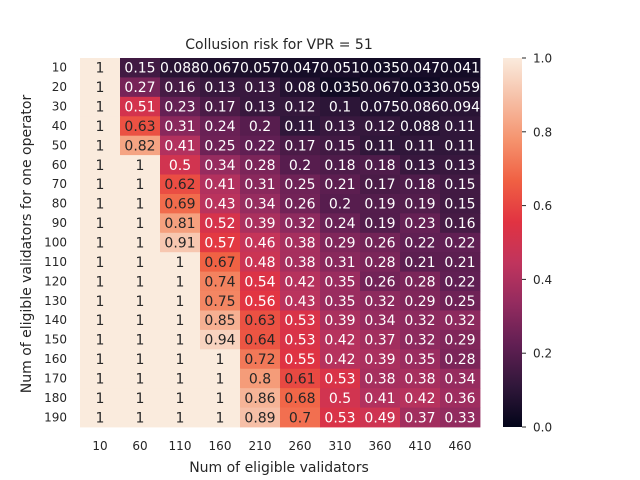  Describe the element at coordinates (340, 69) in the screenshot. I see `cell-value-label: 0.051` at that location.